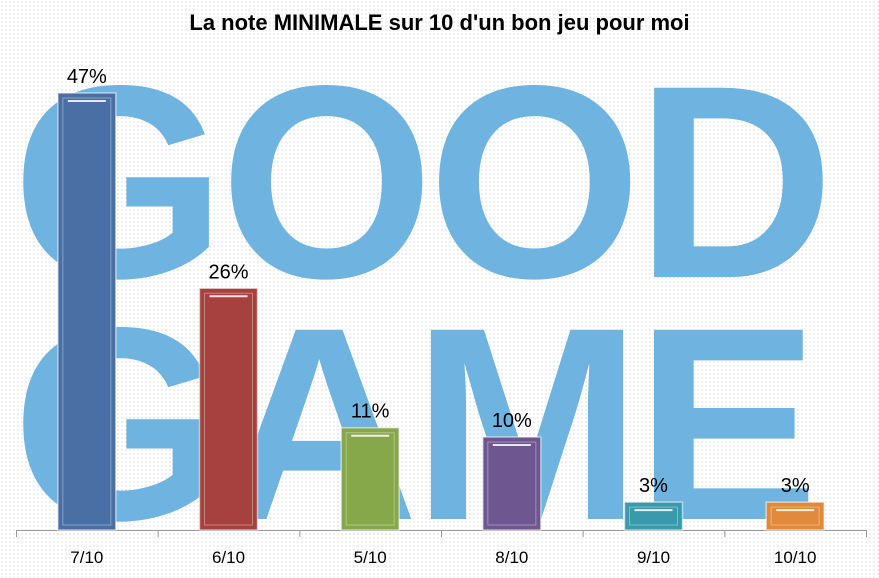 This screenshot has height=578, width=879. What do you see at coordinates (228, 272) in the screenshot?
I see `data-label-6/10: 26%` at bounding box center [228, 272].